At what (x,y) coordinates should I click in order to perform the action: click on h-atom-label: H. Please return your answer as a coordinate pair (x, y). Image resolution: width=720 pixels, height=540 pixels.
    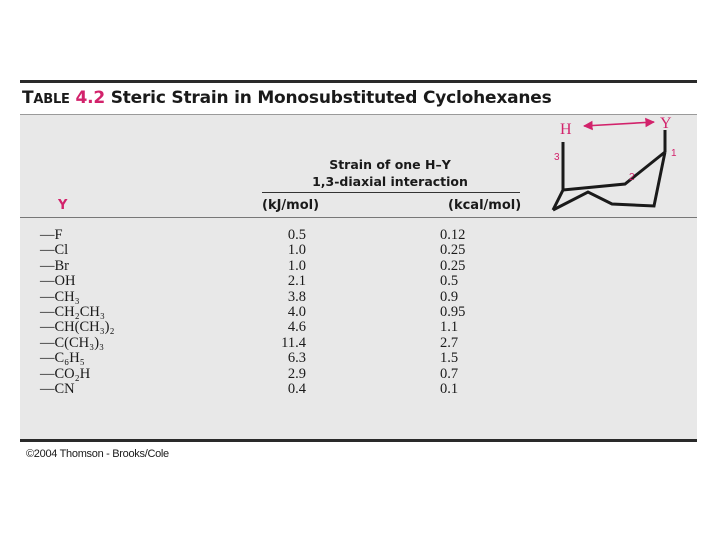
    Looking at the image, I should click on (566, 129).